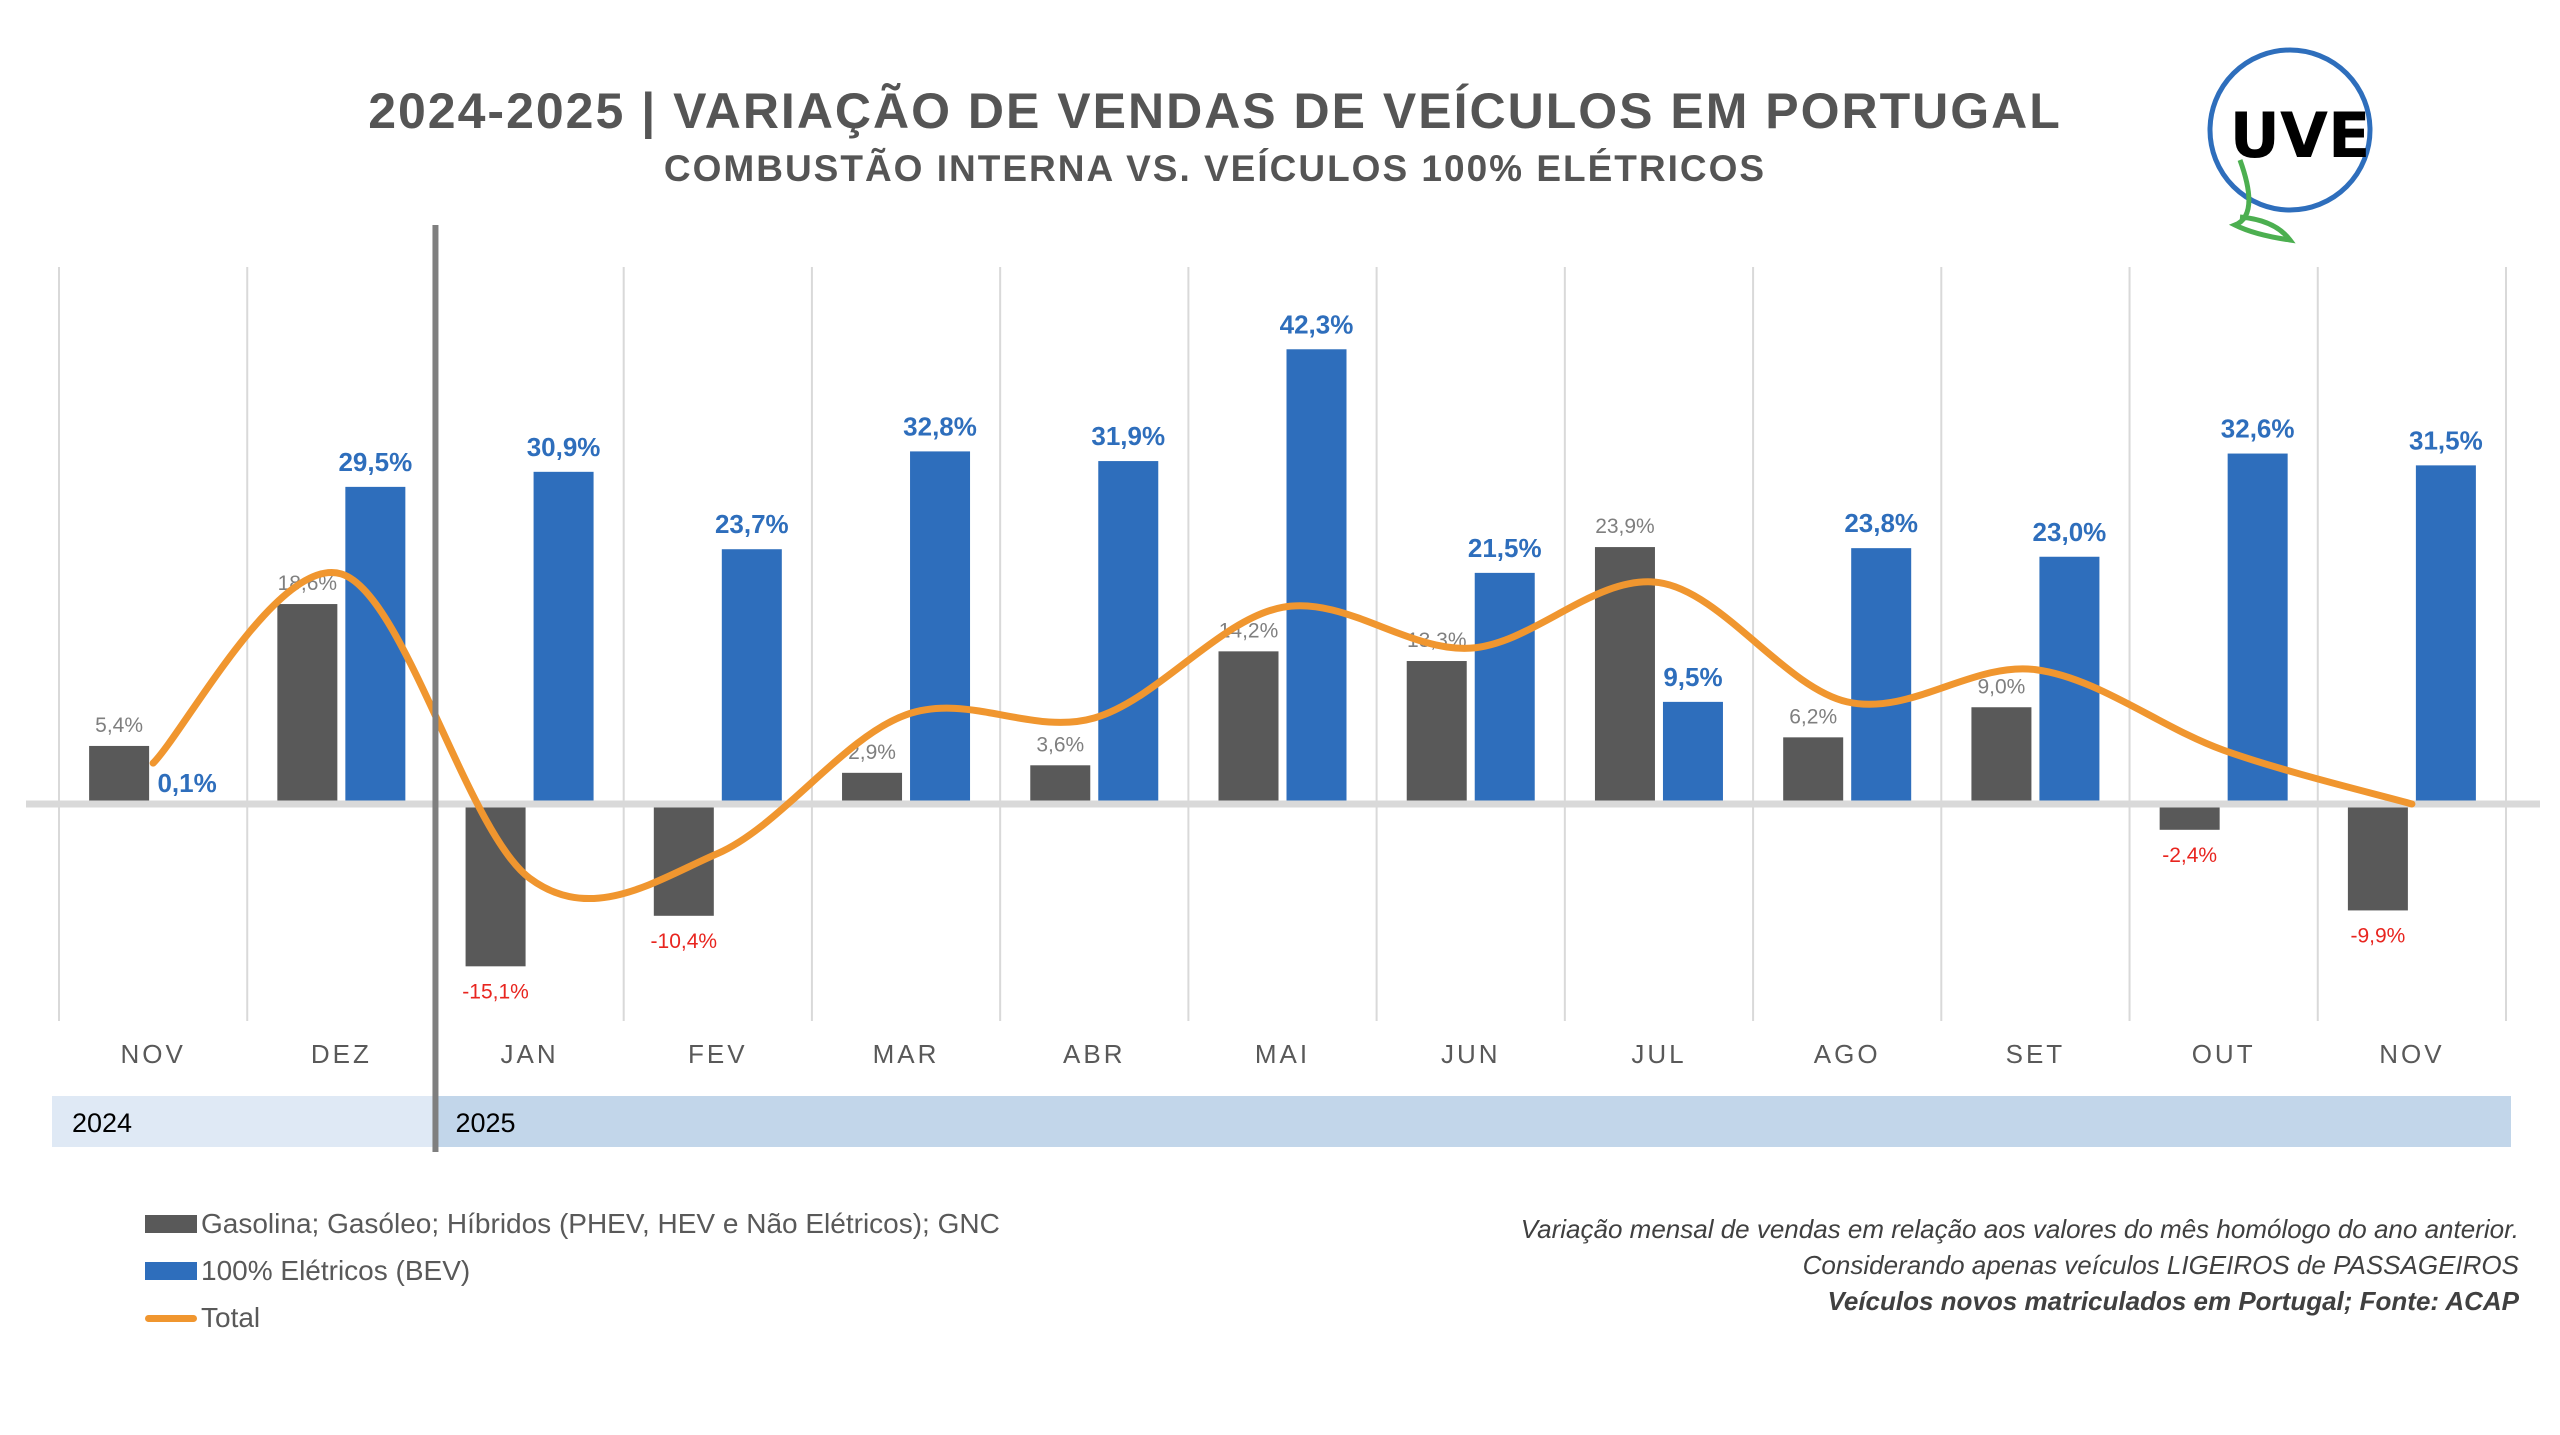  I want to click on label-bev: 30,9%, so click(564, 447).